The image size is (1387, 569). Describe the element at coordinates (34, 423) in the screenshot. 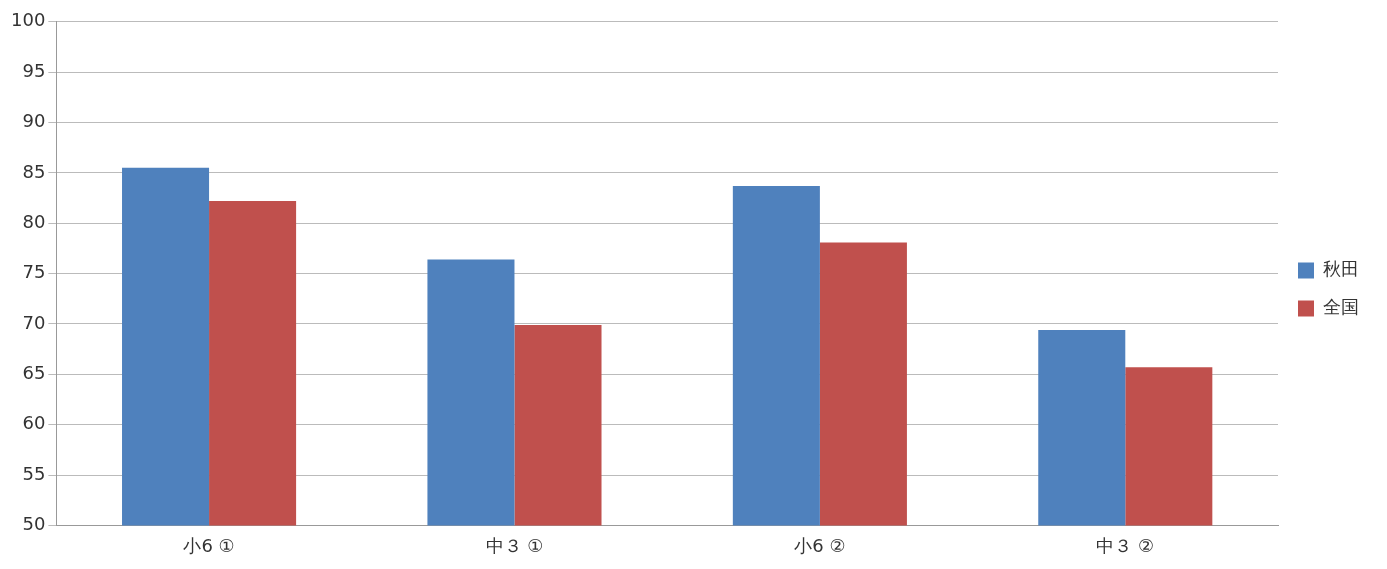

I see `y-tick-label: 60` at that location.